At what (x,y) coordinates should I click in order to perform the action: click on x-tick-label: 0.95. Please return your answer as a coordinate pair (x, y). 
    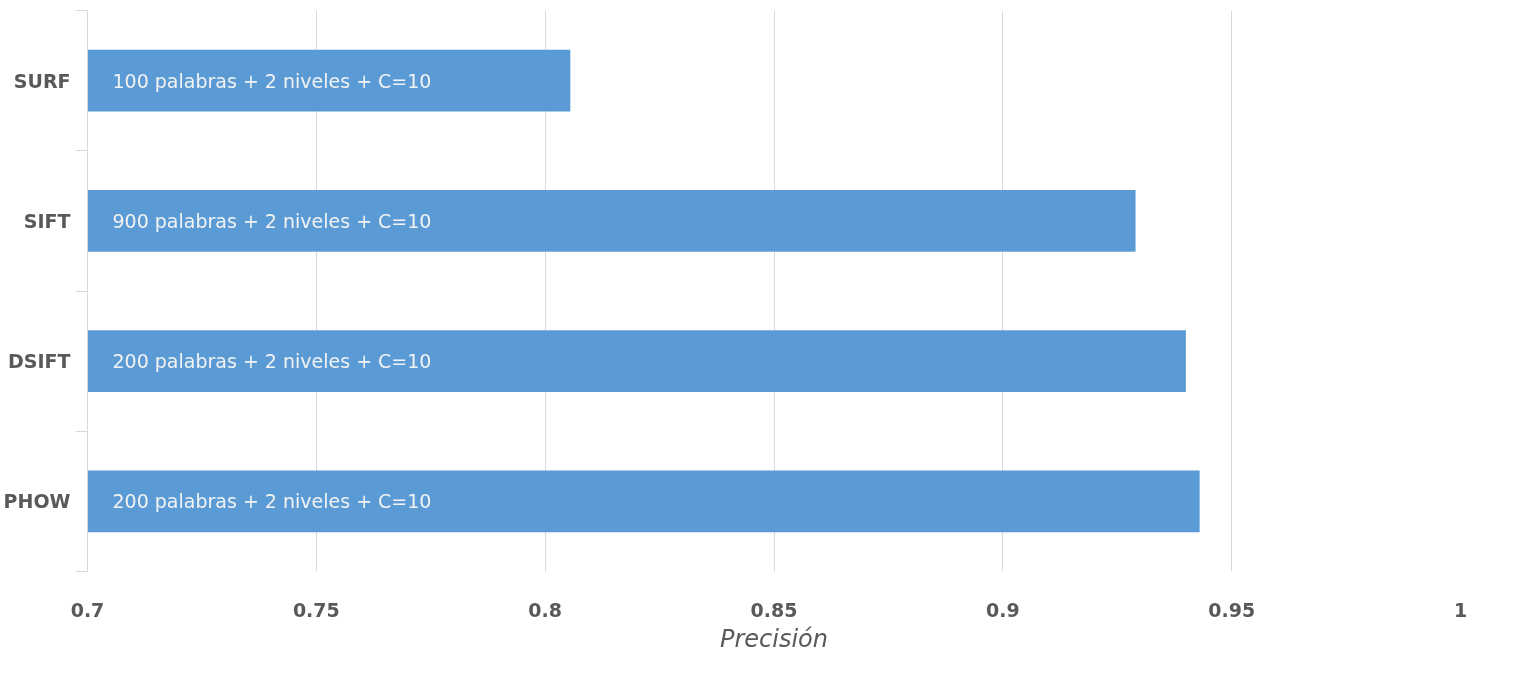
    Looking at the image, I should click on (1232, 609).